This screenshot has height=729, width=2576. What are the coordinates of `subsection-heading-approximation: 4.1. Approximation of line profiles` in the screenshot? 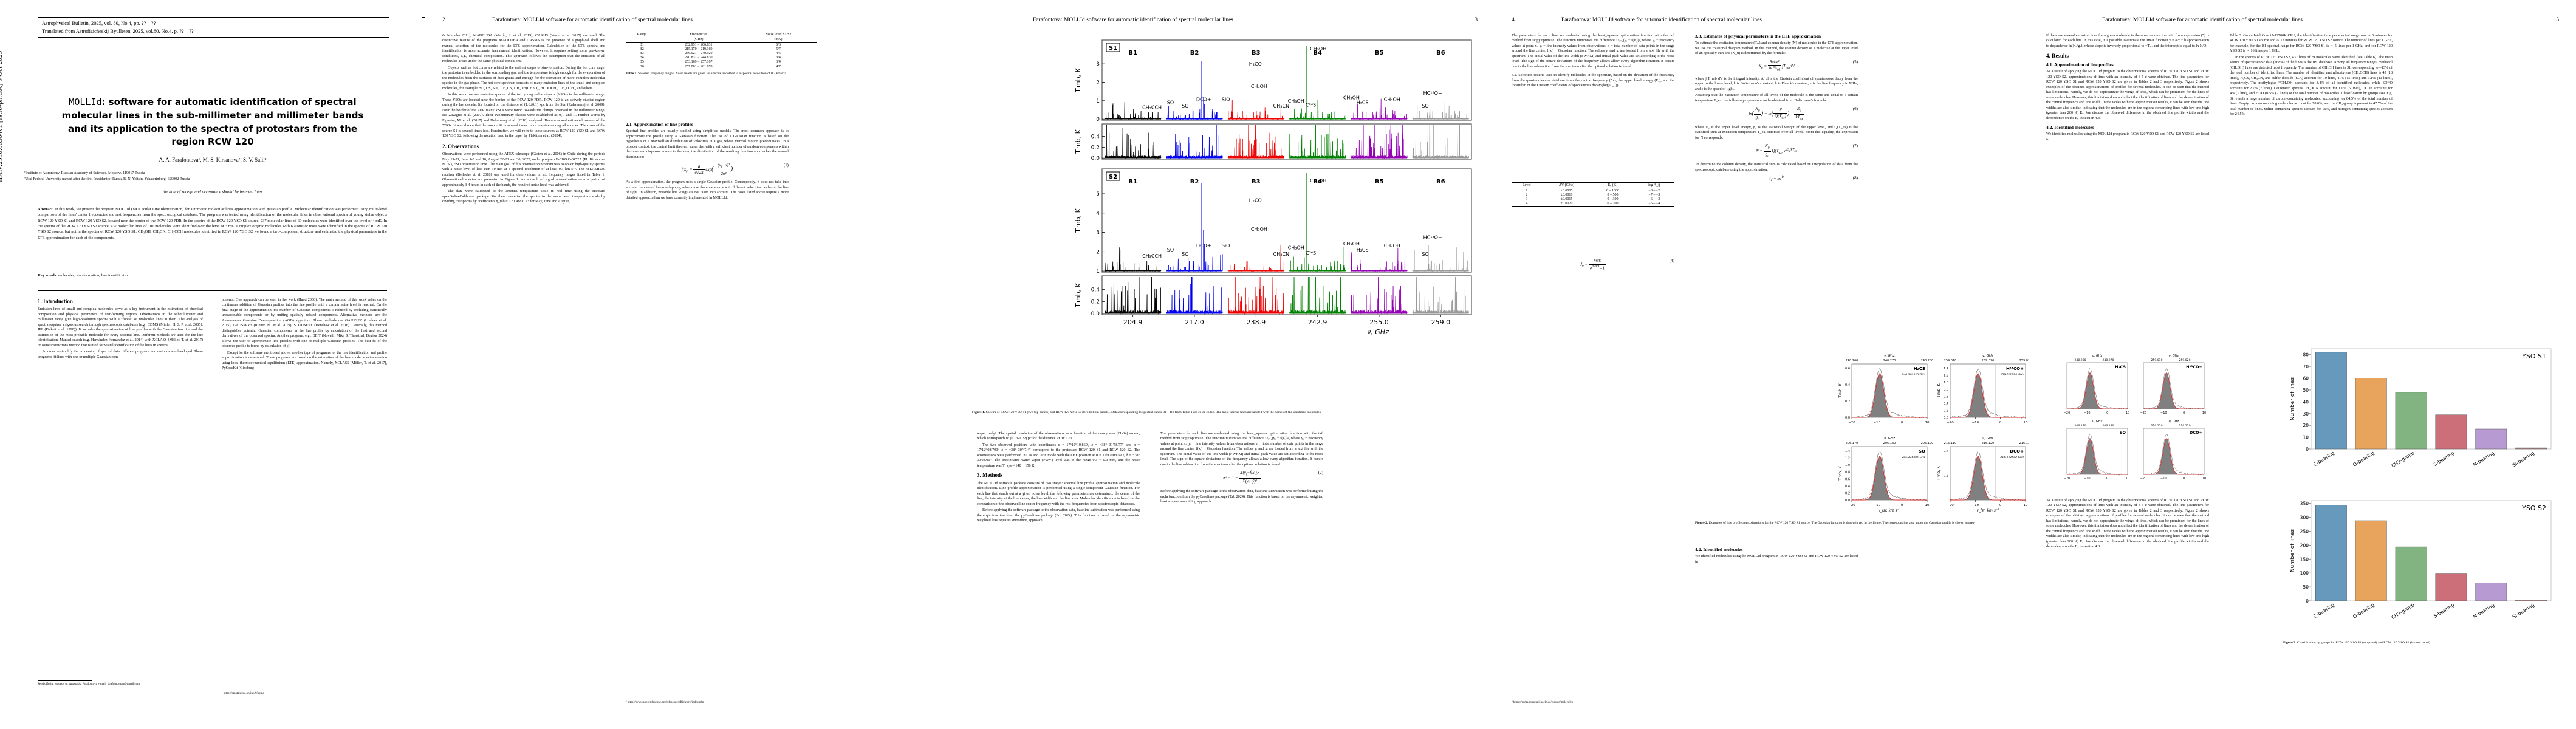 It's located at (2080, 64).